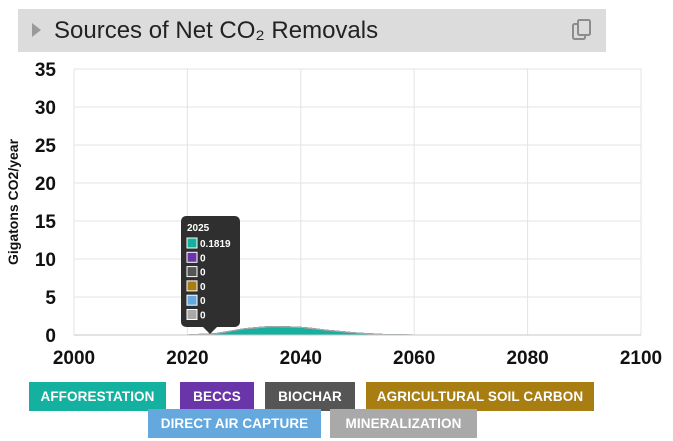  I want to click on x-tick-label: 2000, so click(74, 358).